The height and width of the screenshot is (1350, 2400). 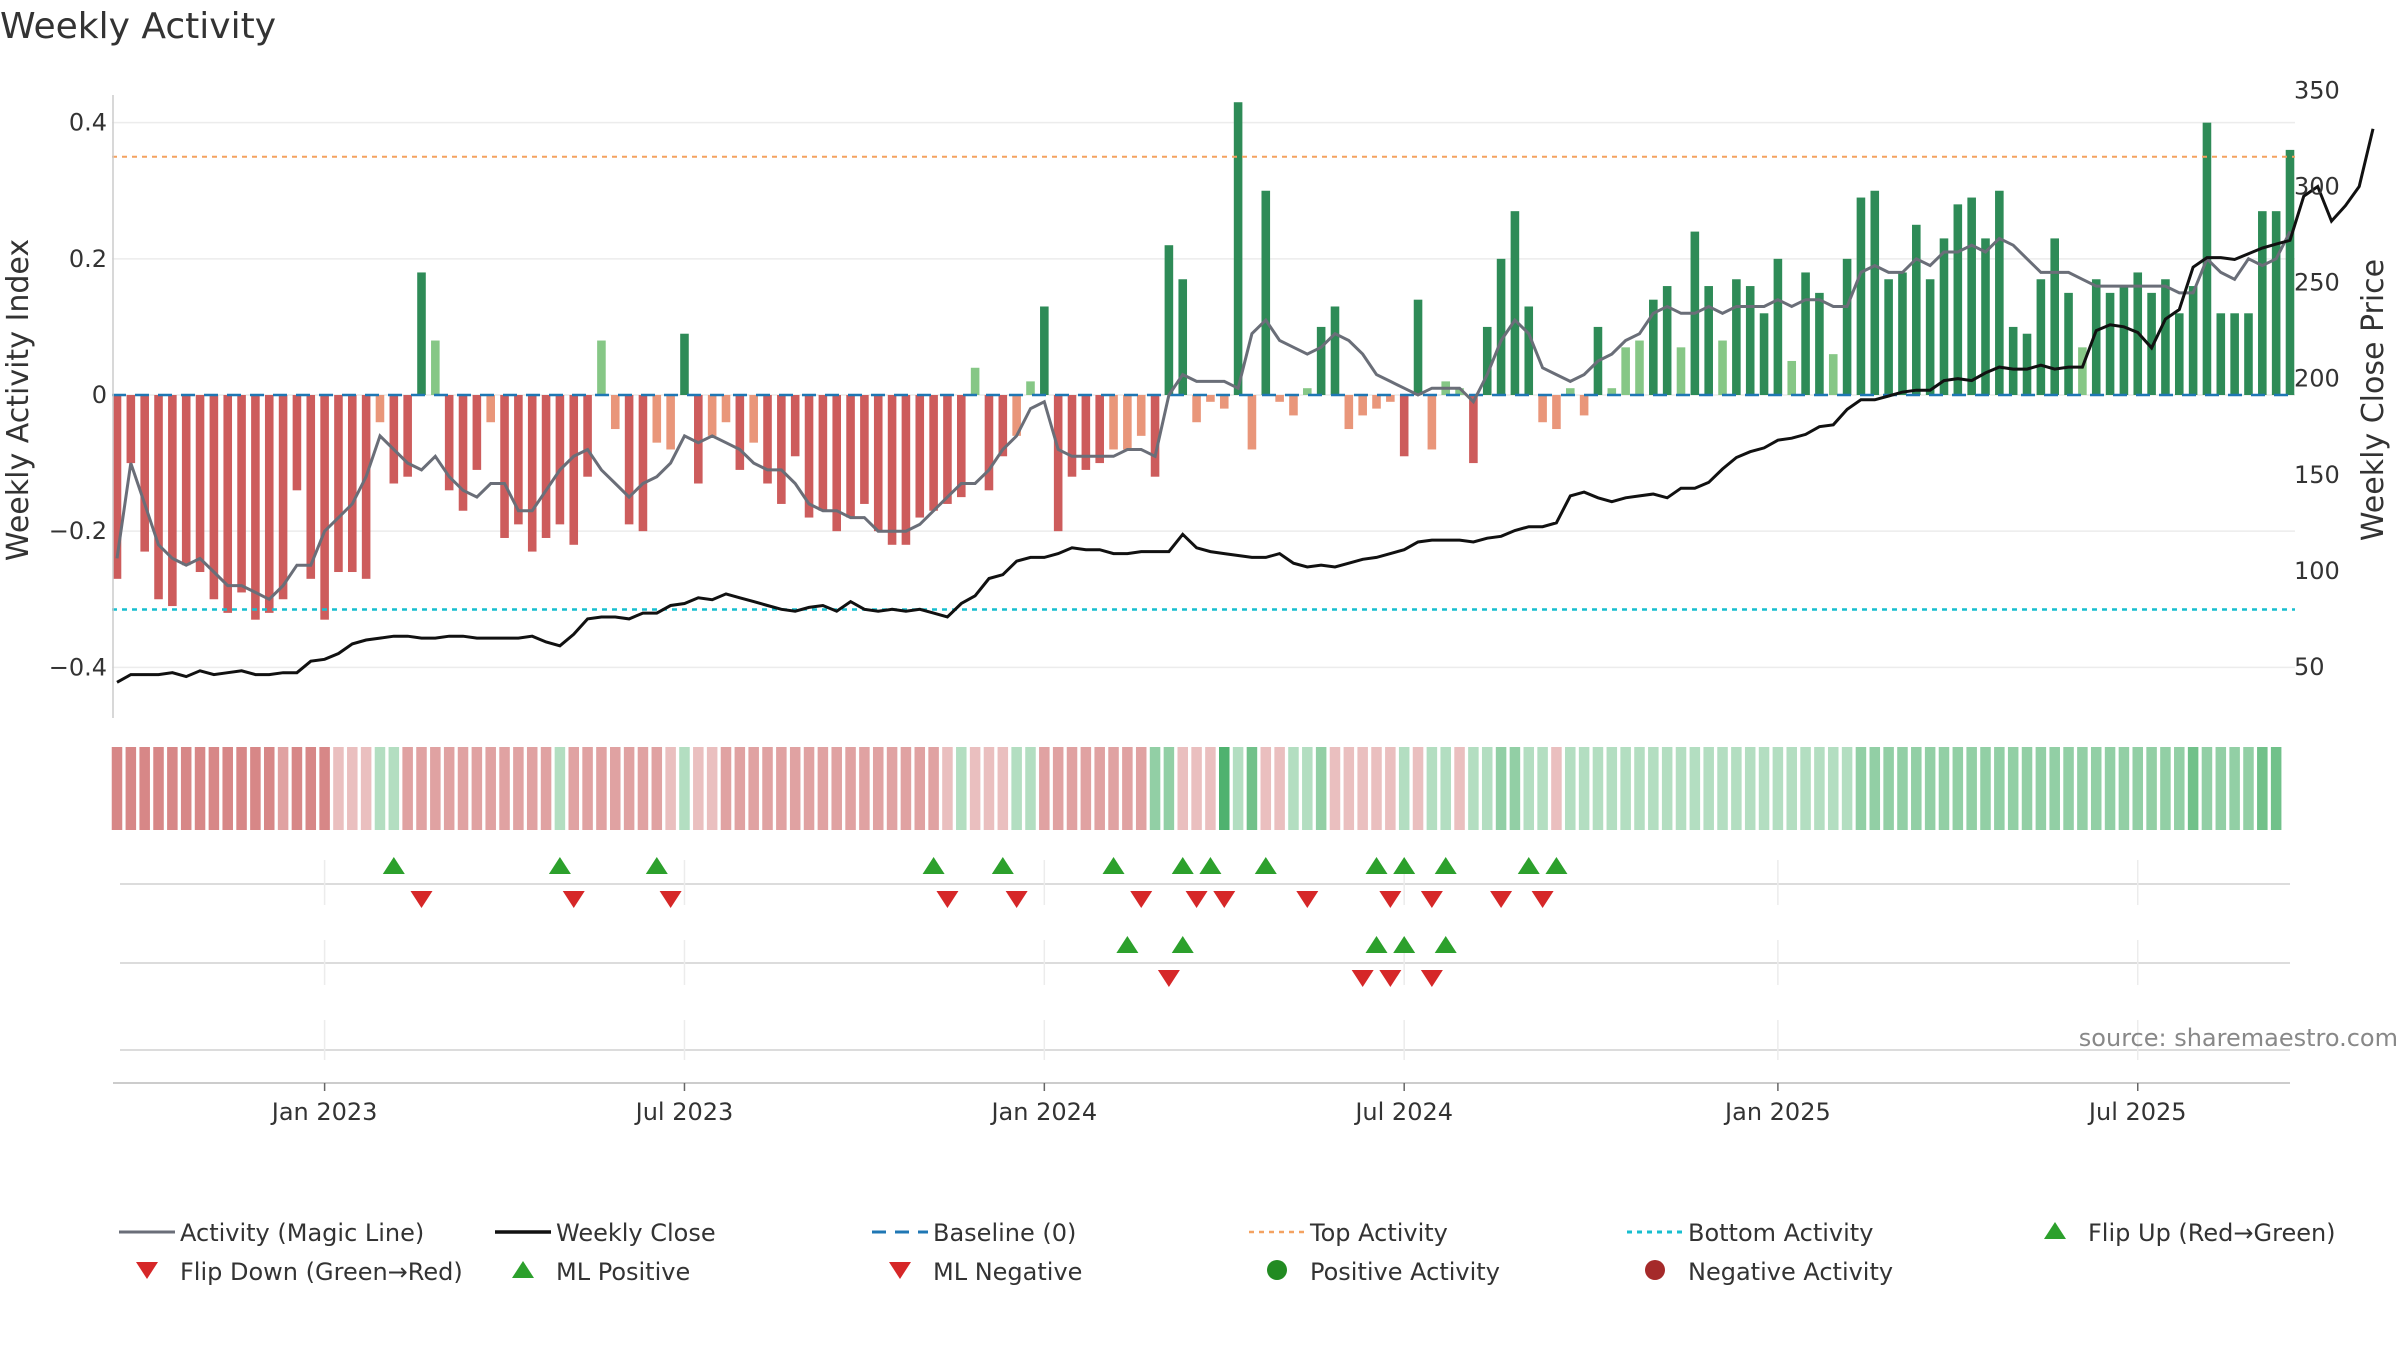 I want to click on legend-label: Activity (Magic Line), so click(x=302, y=1233).